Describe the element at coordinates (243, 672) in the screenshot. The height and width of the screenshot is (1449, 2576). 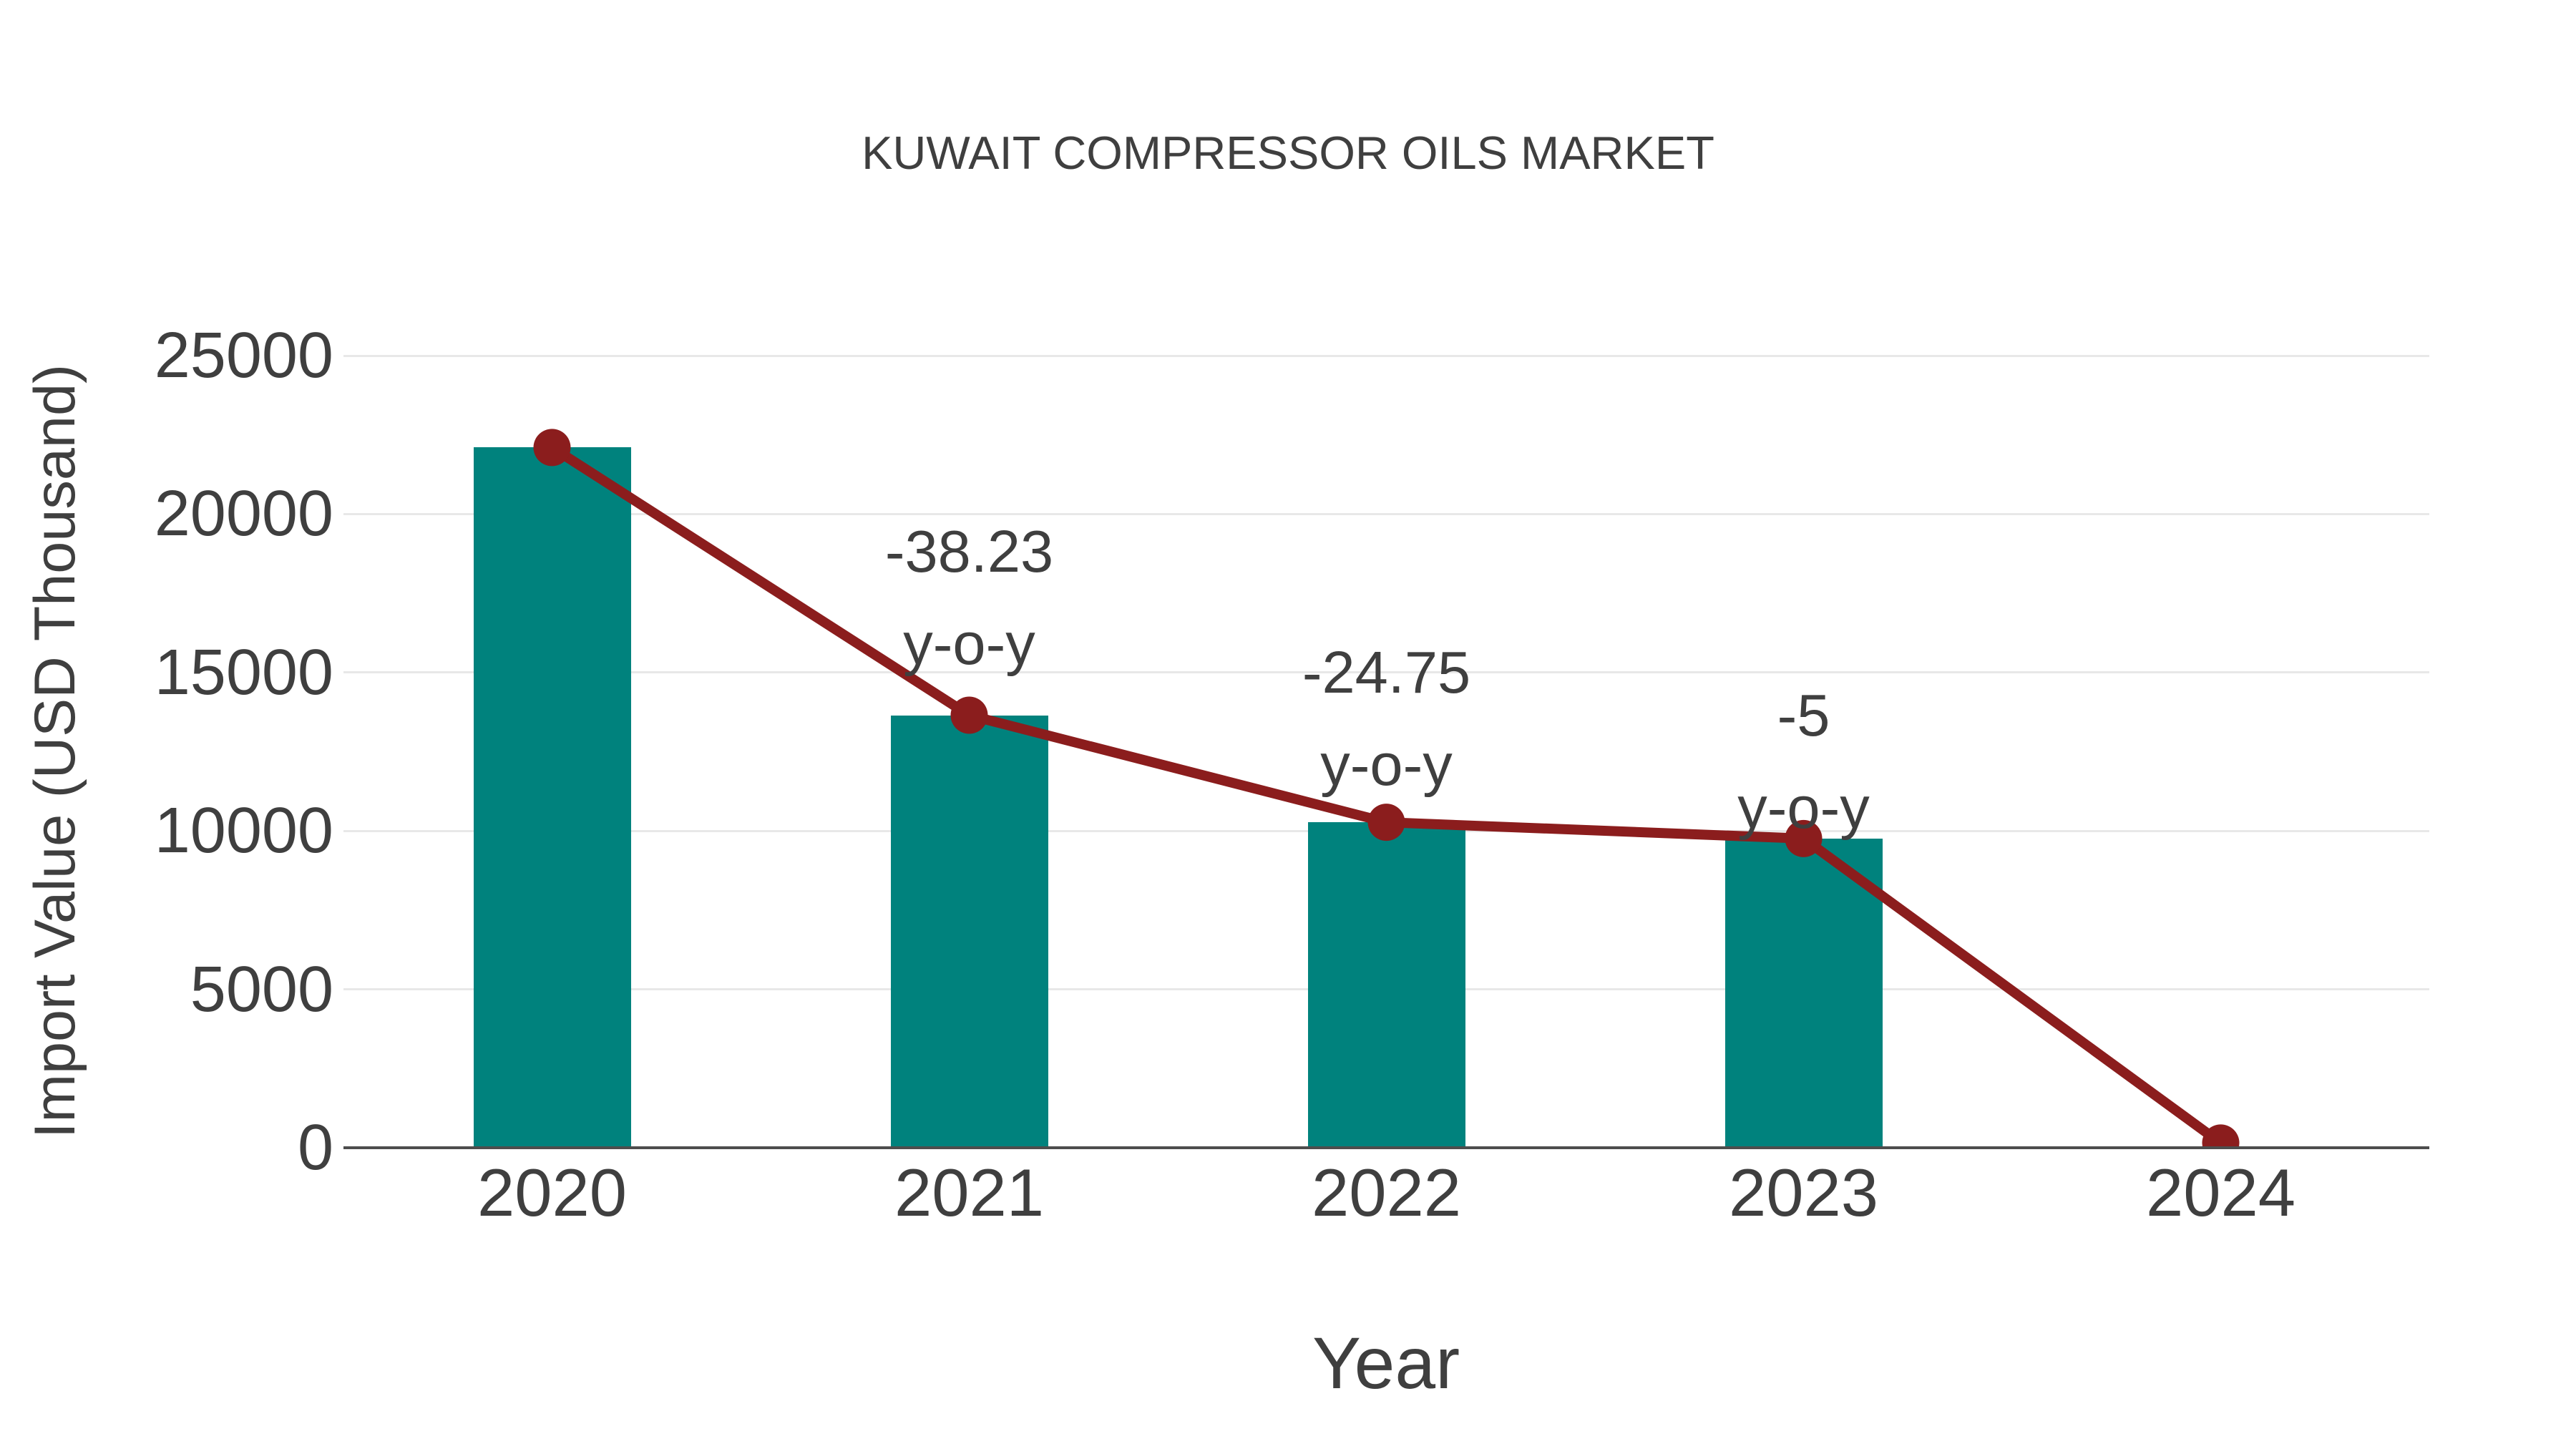
I see `y-axis-tick-label: 15000` at that location.